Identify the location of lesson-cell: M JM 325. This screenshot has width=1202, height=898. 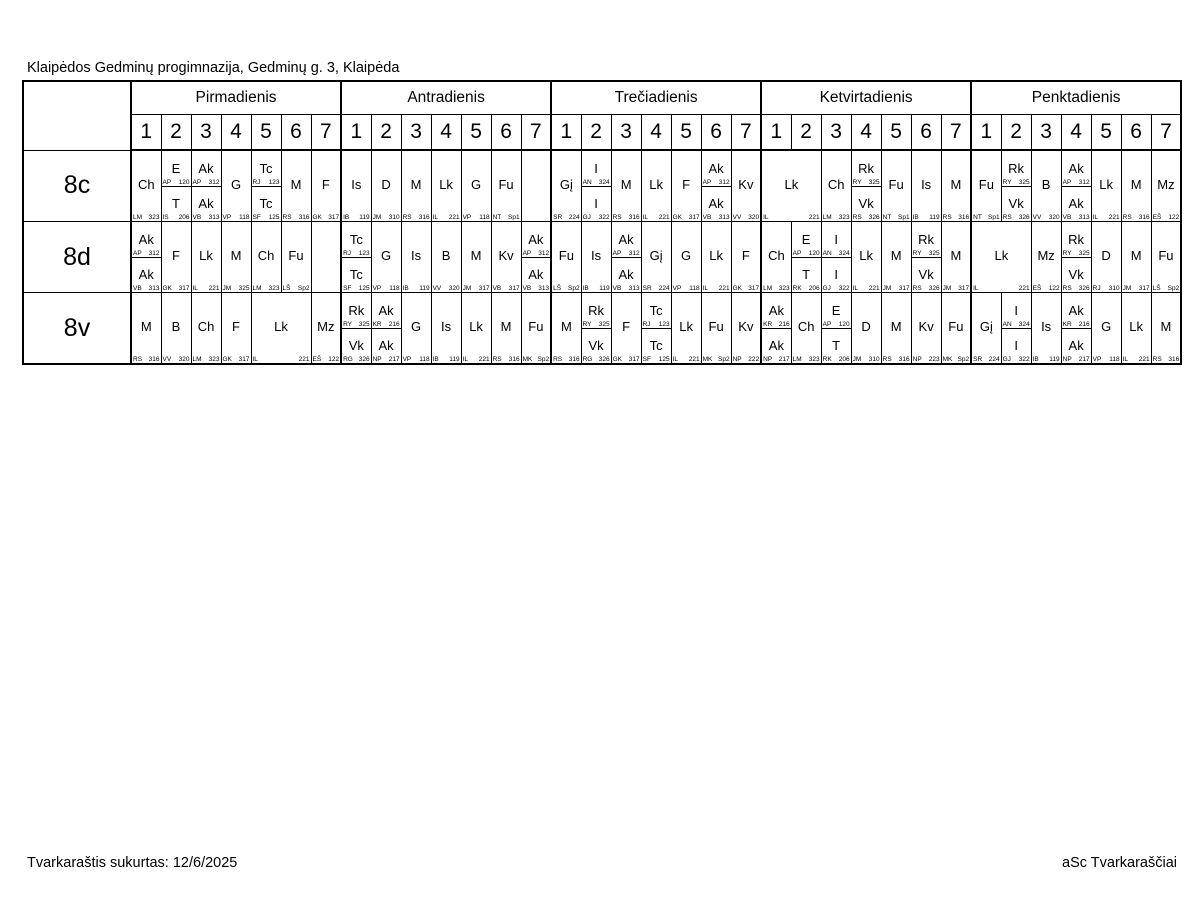
(236, 257).